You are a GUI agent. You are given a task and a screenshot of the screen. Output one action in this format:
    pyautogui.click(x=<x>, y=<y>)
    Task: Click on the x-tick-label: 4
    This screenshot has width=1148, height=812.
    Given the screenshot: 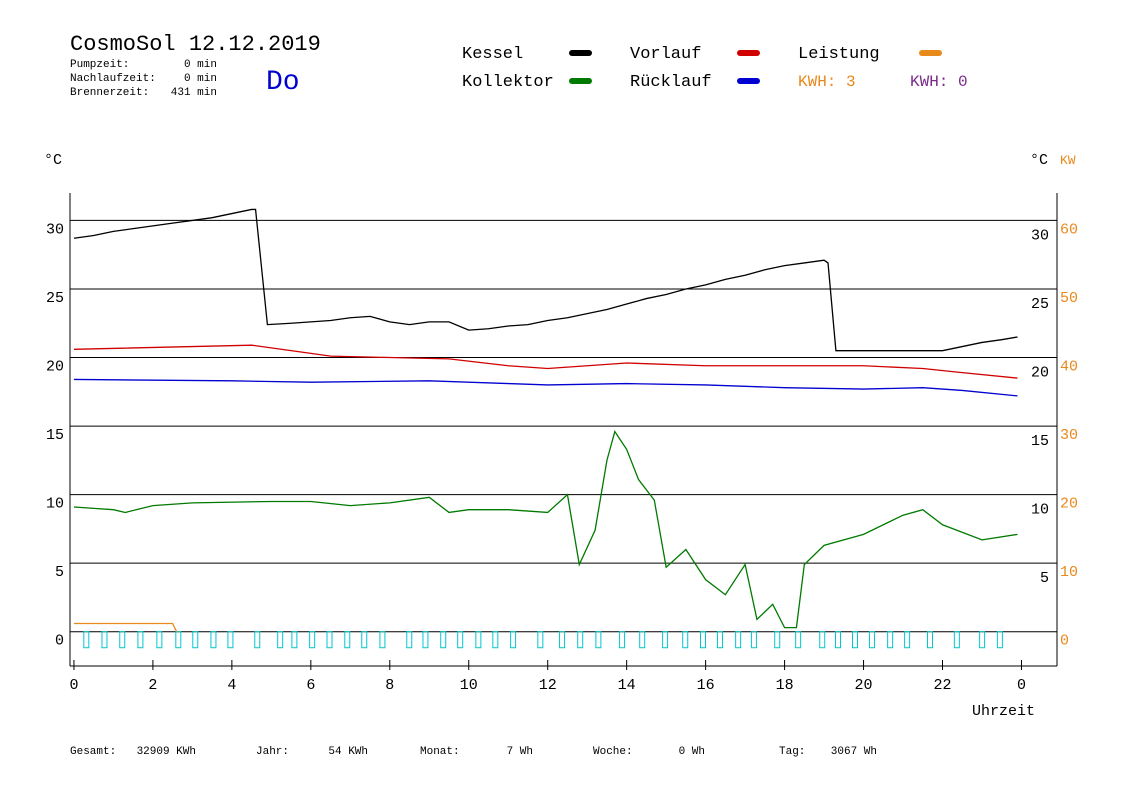 What is the action you would take?
    pyautogui.click(x=231, y=685)
    